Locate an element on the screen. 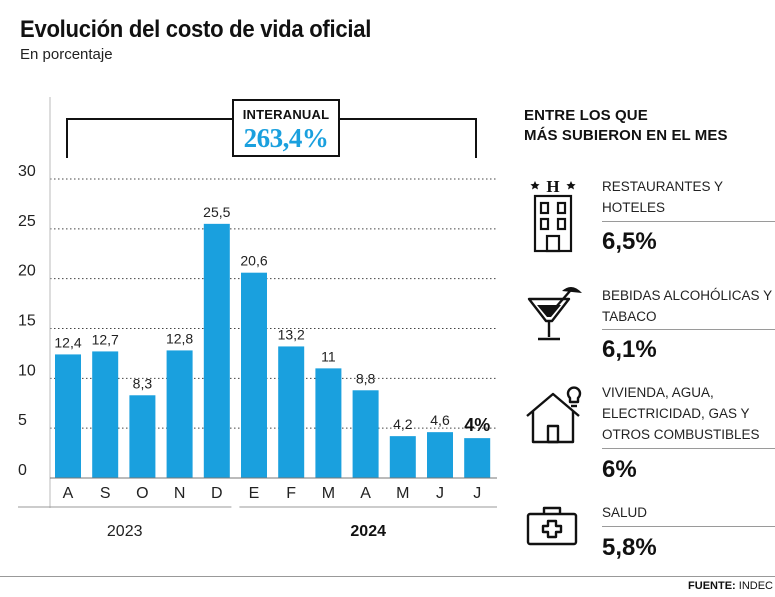  interanual-box: INTERANUAL 263,4% is located at coordinates (286, 128).